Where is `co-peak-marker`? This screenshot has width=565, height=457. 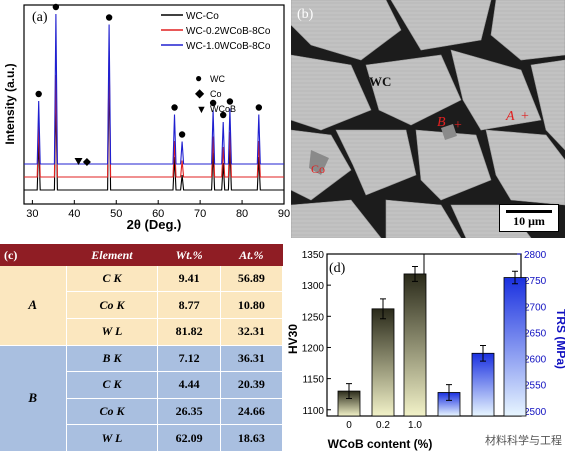 co-peak-marker is located at coordinates (86, 162).